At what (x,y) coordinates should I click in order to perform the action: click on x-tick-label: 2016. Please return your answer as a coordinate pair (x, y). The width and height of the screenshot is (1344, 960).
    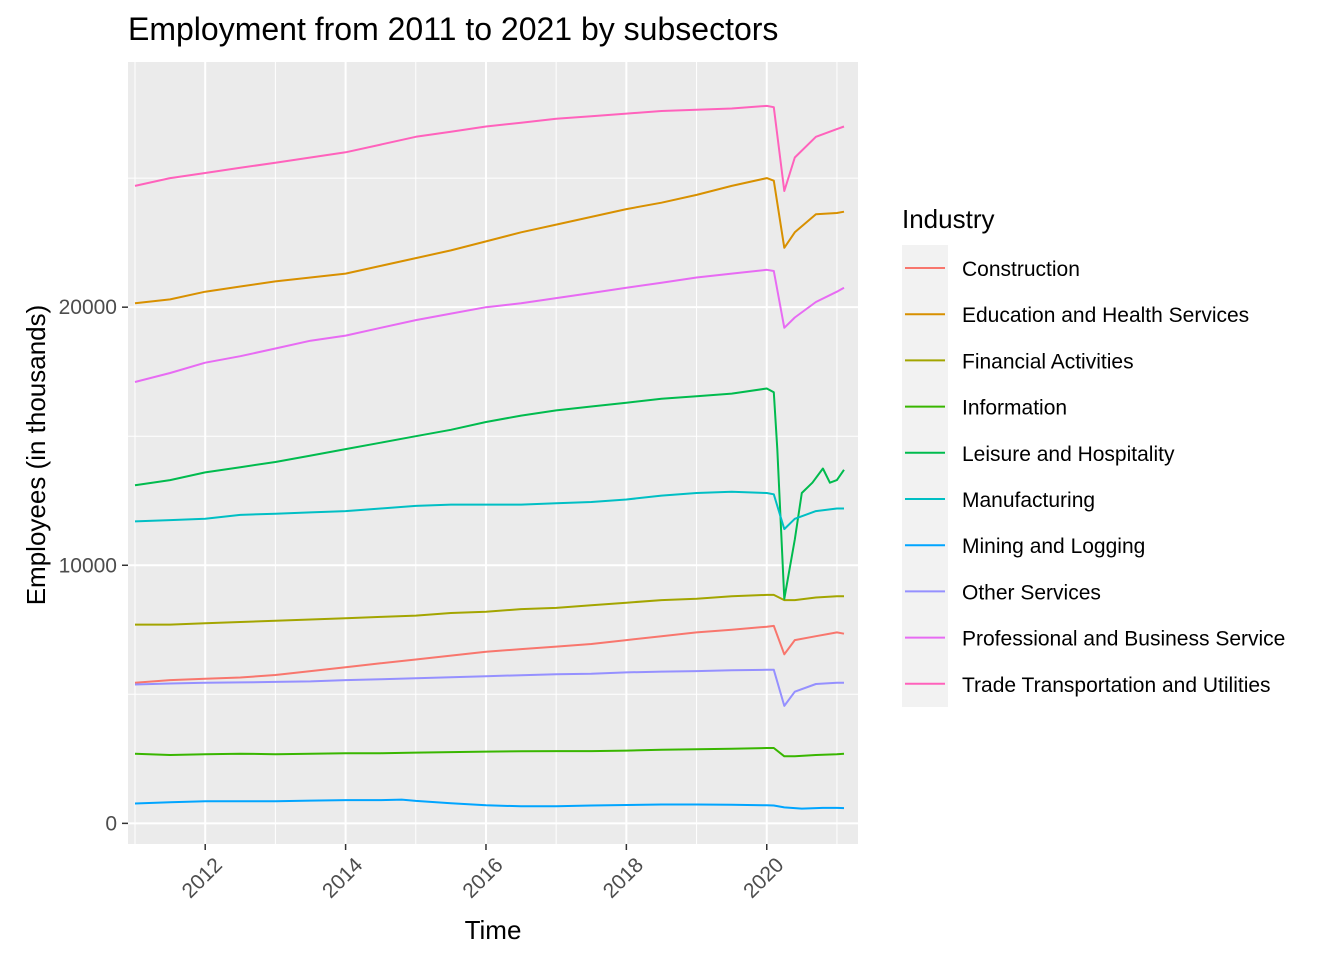
    Looking at the image, I should click on (482, 877).